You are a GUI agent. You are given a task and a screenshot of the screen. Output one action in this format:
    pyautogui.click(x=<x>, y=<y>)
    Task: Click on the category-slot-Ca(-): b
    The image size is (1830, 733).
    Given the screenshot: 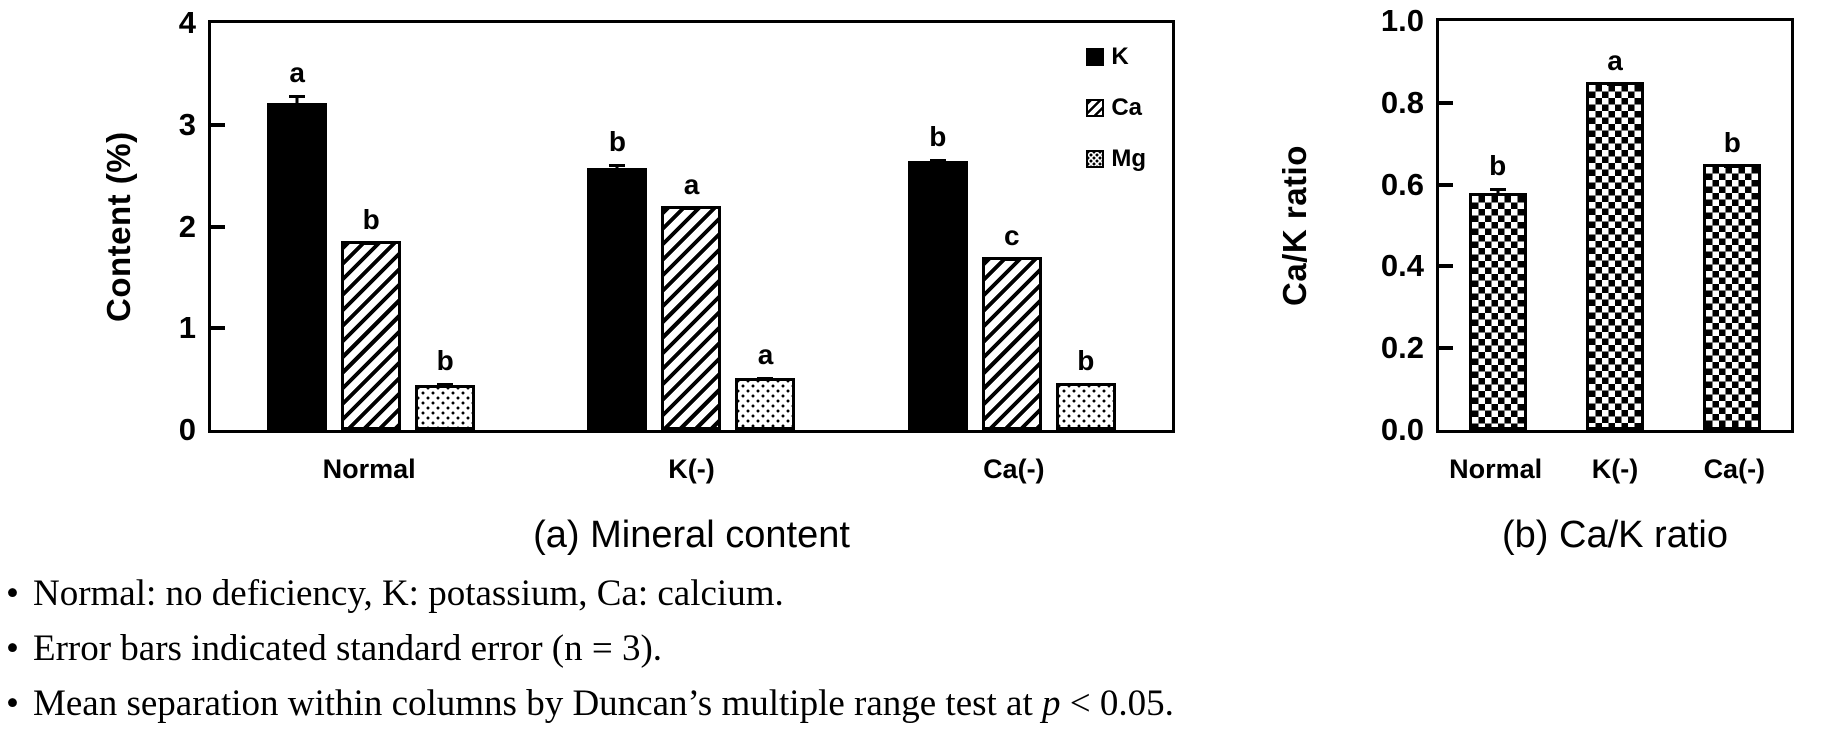 What is the action you would take?
    pyautogui.click(x=1732, y=225)
    